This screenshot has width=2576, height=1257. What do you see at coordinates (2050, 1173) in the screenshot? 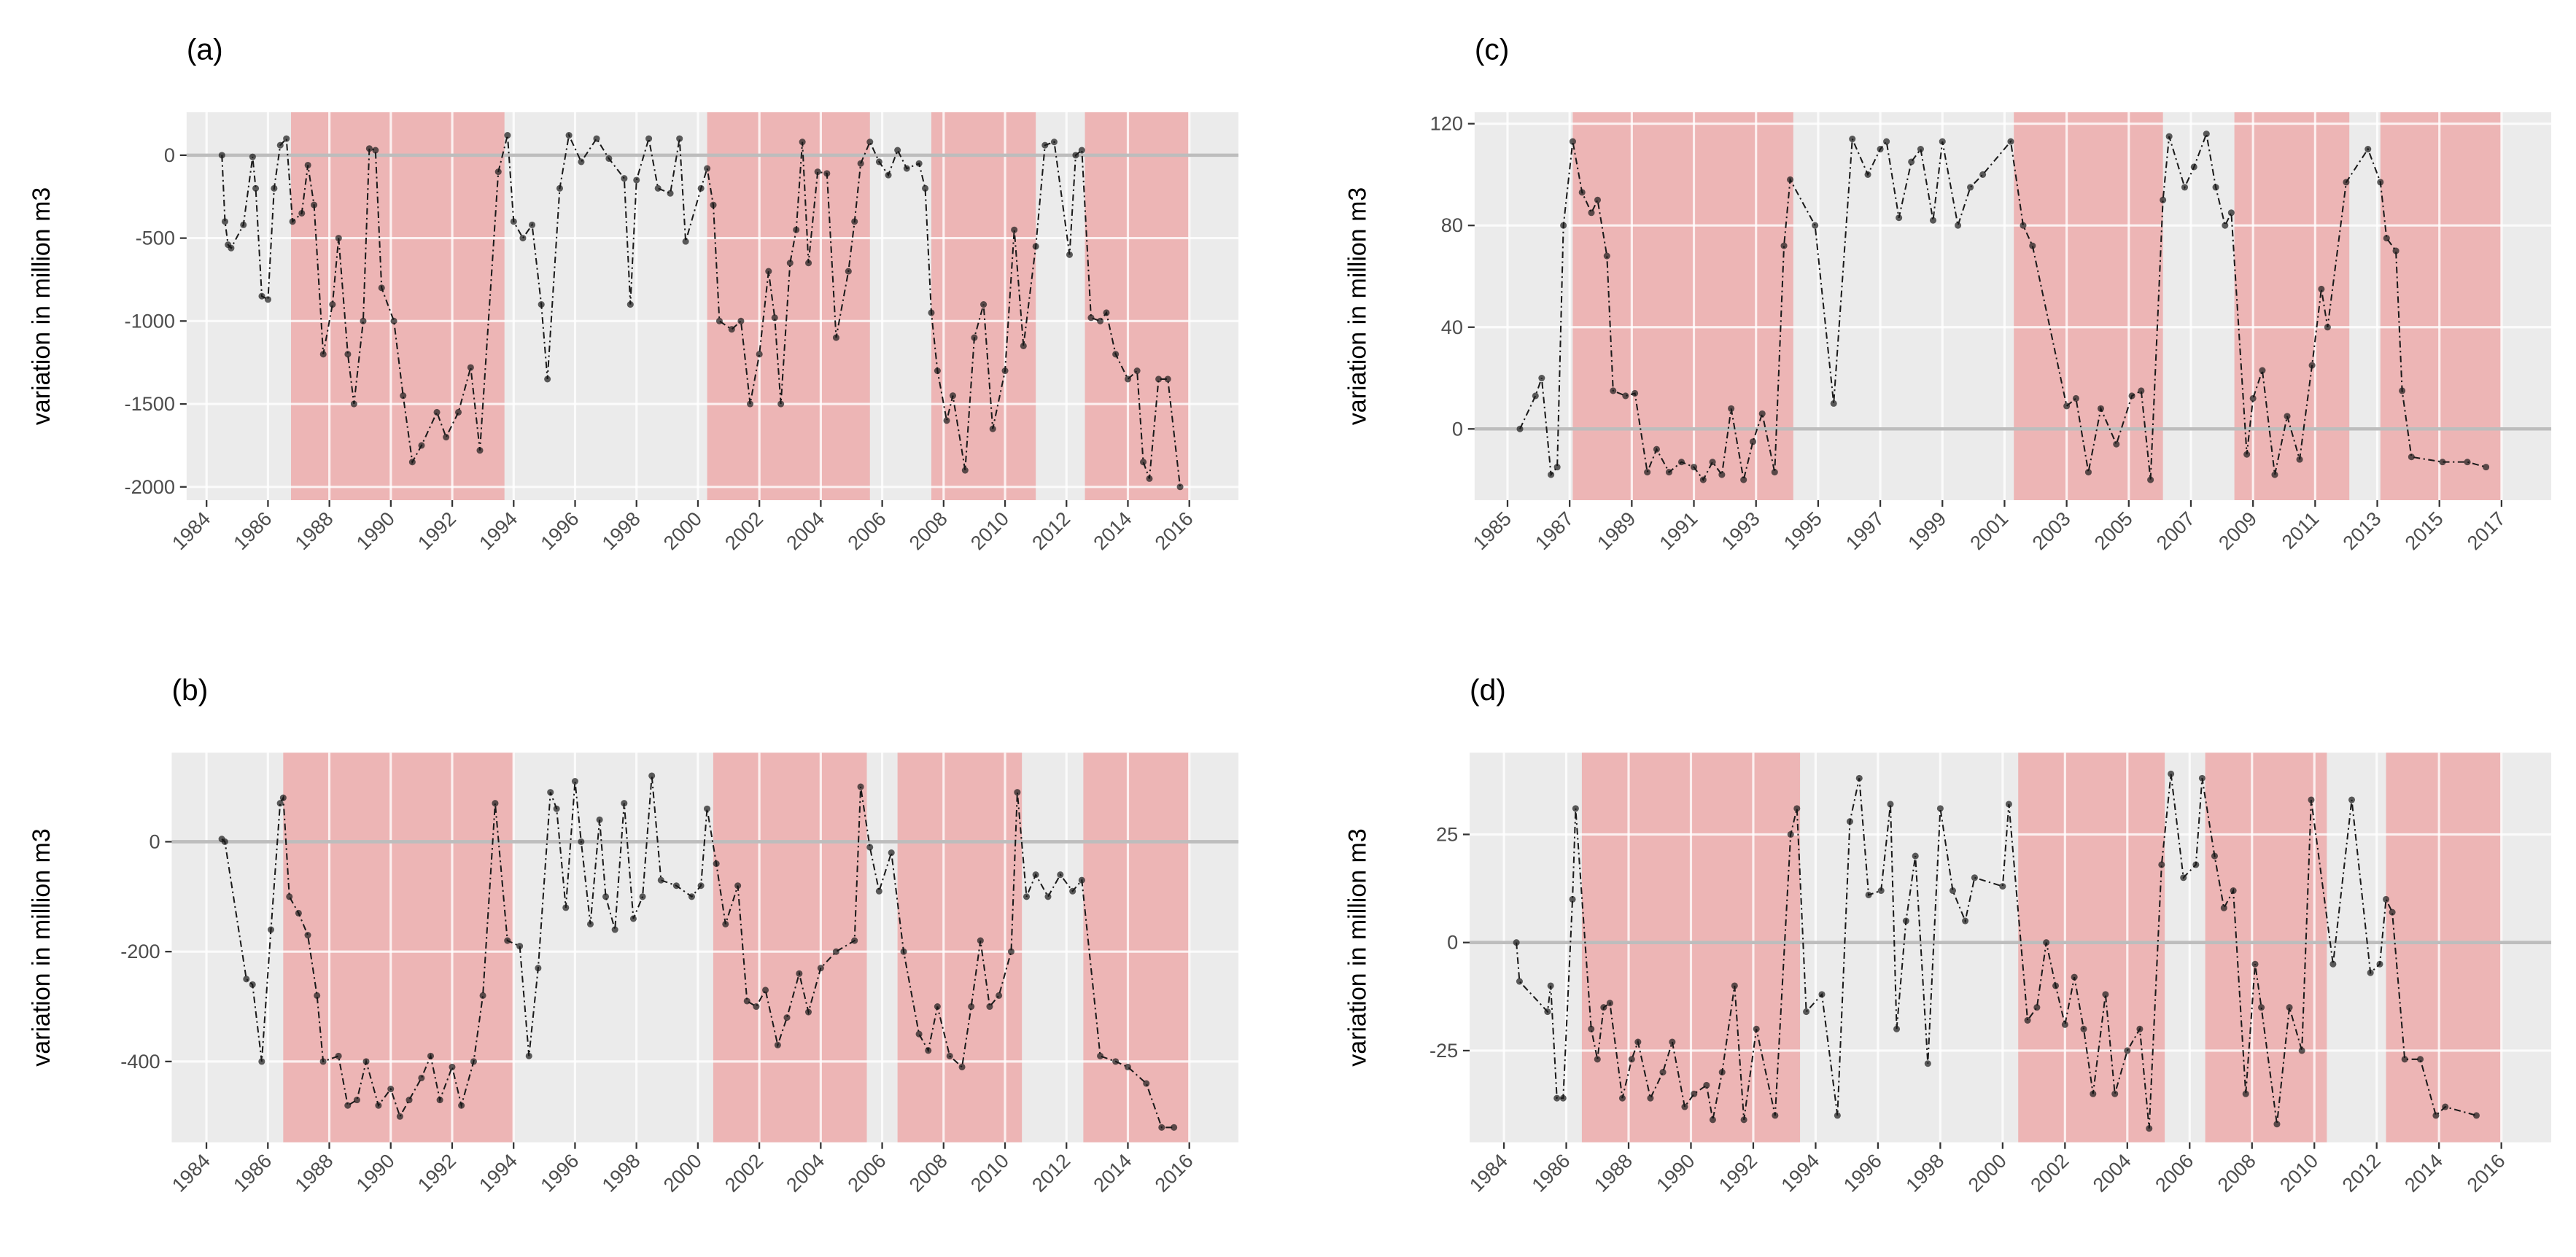
I see `x-tick-label: 2002` at bounding box center [2050, 1173].